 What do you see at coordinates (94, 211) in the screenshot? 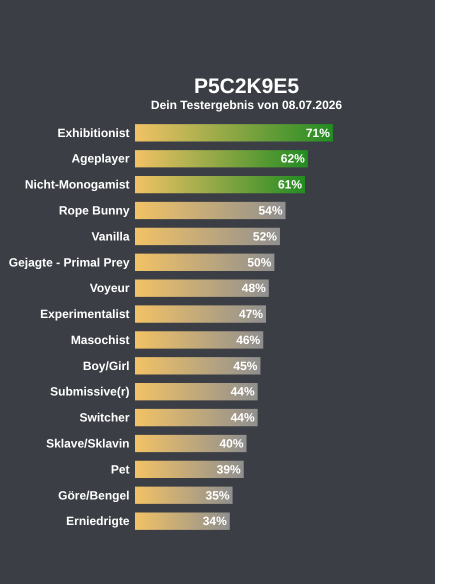
I see `y-tick-label: Rope Bunny` at bounding box center [94, 211].